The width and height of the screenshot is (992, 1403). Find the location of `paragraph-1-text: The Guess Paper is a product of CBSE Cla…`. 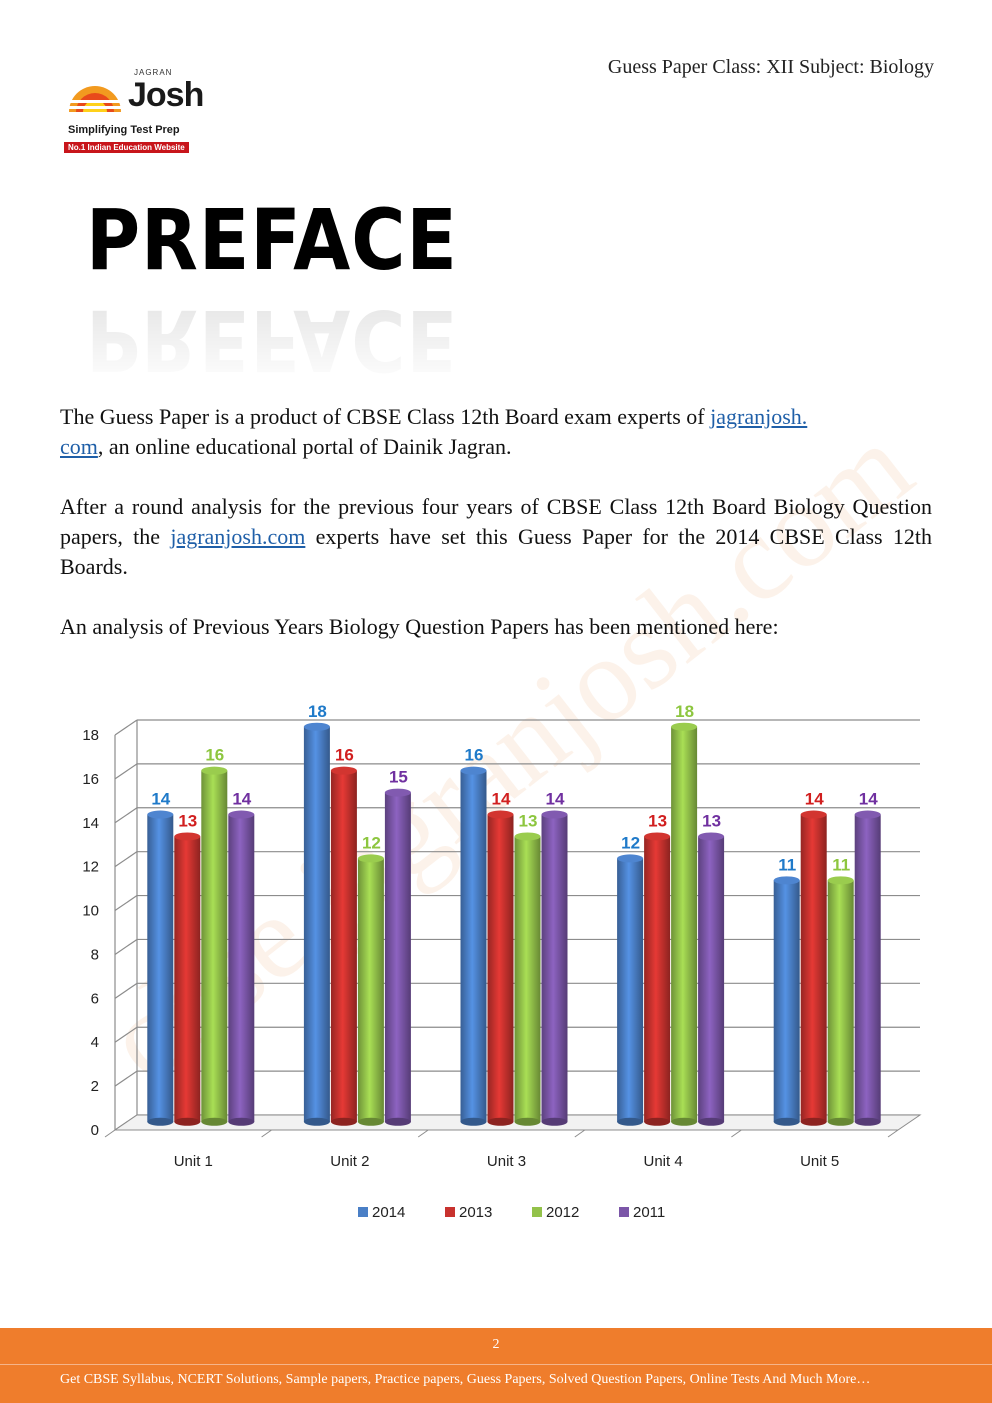

paragraph-1-text: The Guess Paper is a product of CBSE Cla… is located at coordinates (385, 416).